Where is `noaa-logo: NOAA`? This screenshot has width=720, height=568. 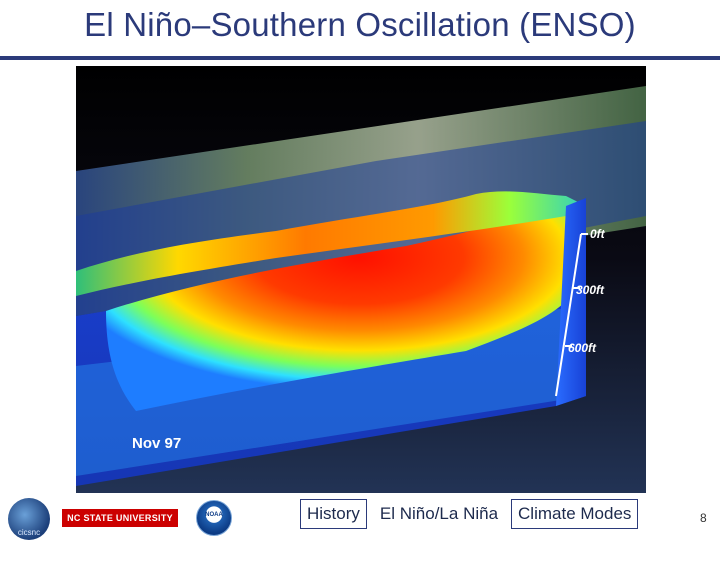
noaa-logo: NOAA is located at coordinates (214, 518).